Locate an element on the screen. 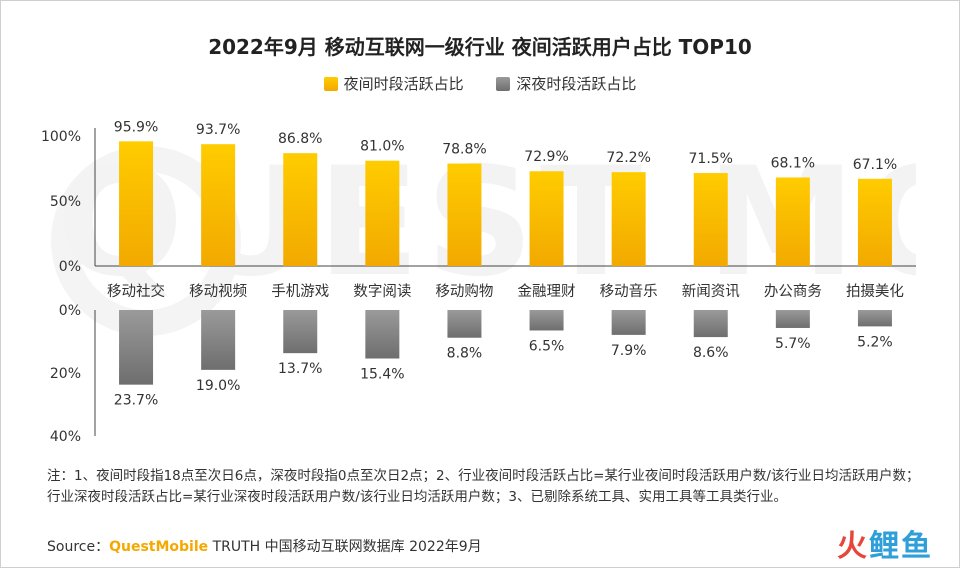 The height and width of the screenshot is (568, 960). legend-label-night: 夜间时段活跃占比 is located at coordinates (403, 84).